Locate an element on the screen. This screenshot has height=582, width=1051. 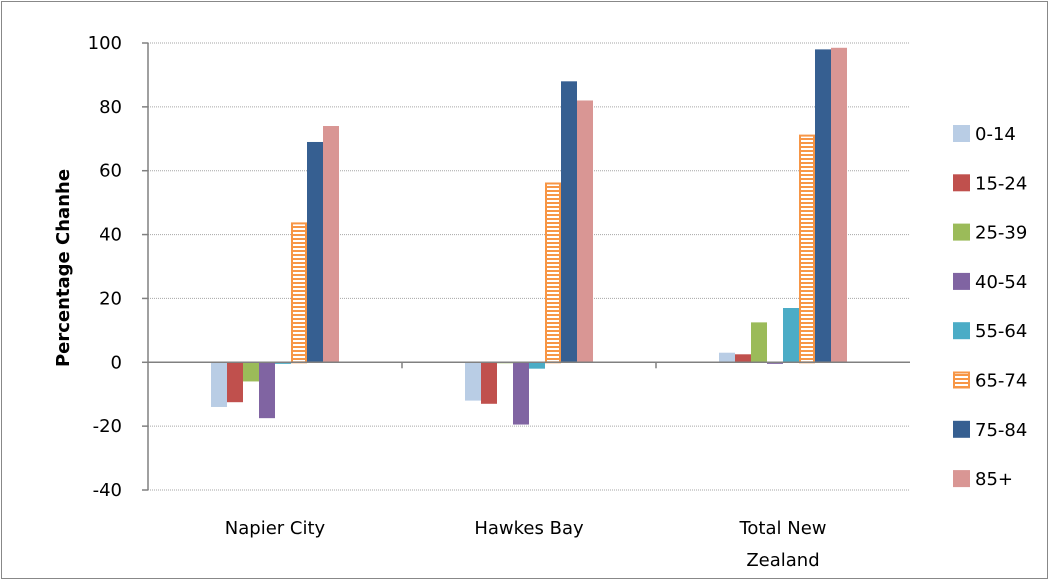
legend-label: 85+ is located at coordinates (994, 479).